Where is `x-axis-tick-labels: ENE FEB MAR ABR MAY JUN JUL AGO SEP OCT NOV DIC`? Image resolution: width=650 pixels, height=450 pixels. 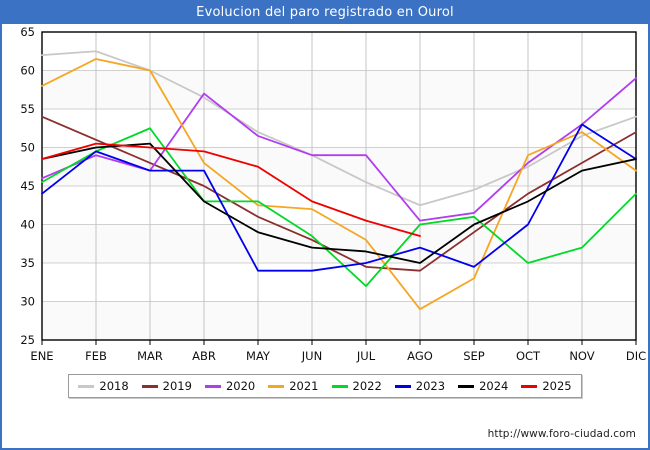
x-axis-tick-labels: ENE FEB MAR ABR MAY JUN JUL AGO SEP OCT NOV DIC is located at coordinates (338, 351).